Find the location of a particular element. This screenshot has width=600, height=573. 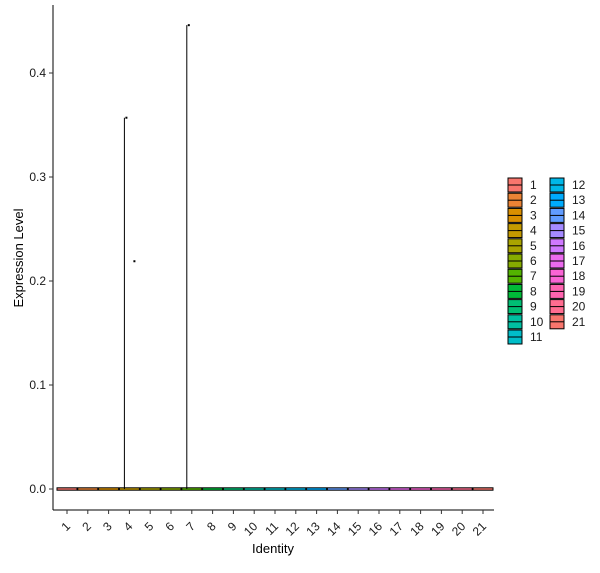

y-tick-label: 0.0 is located at coordinates (37, 489).